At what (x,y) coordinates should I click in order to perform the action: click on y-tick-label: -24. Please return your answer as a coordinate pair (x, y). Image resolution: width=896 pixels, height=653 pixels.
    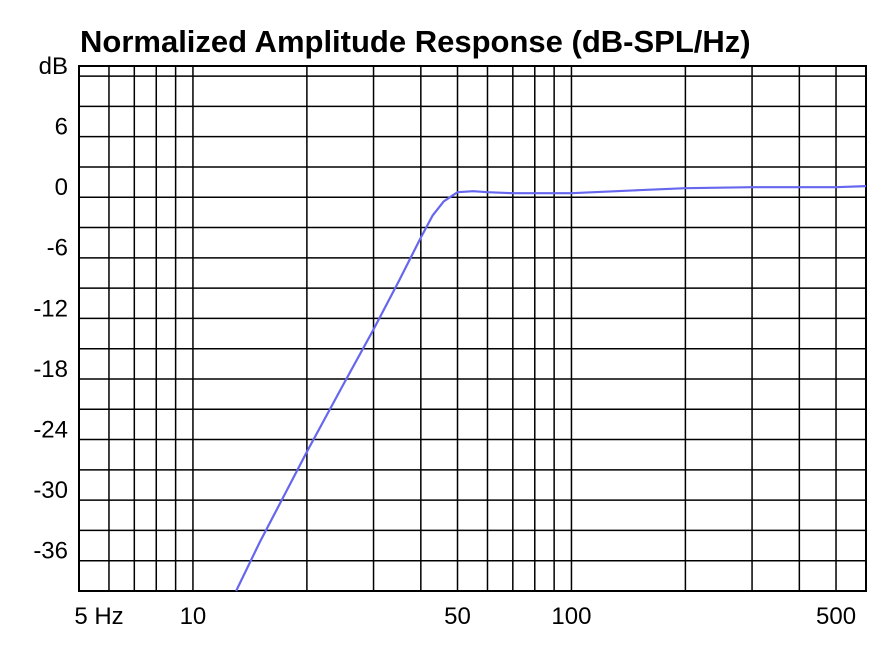
    Looking at the image, I should click on (50, 429).